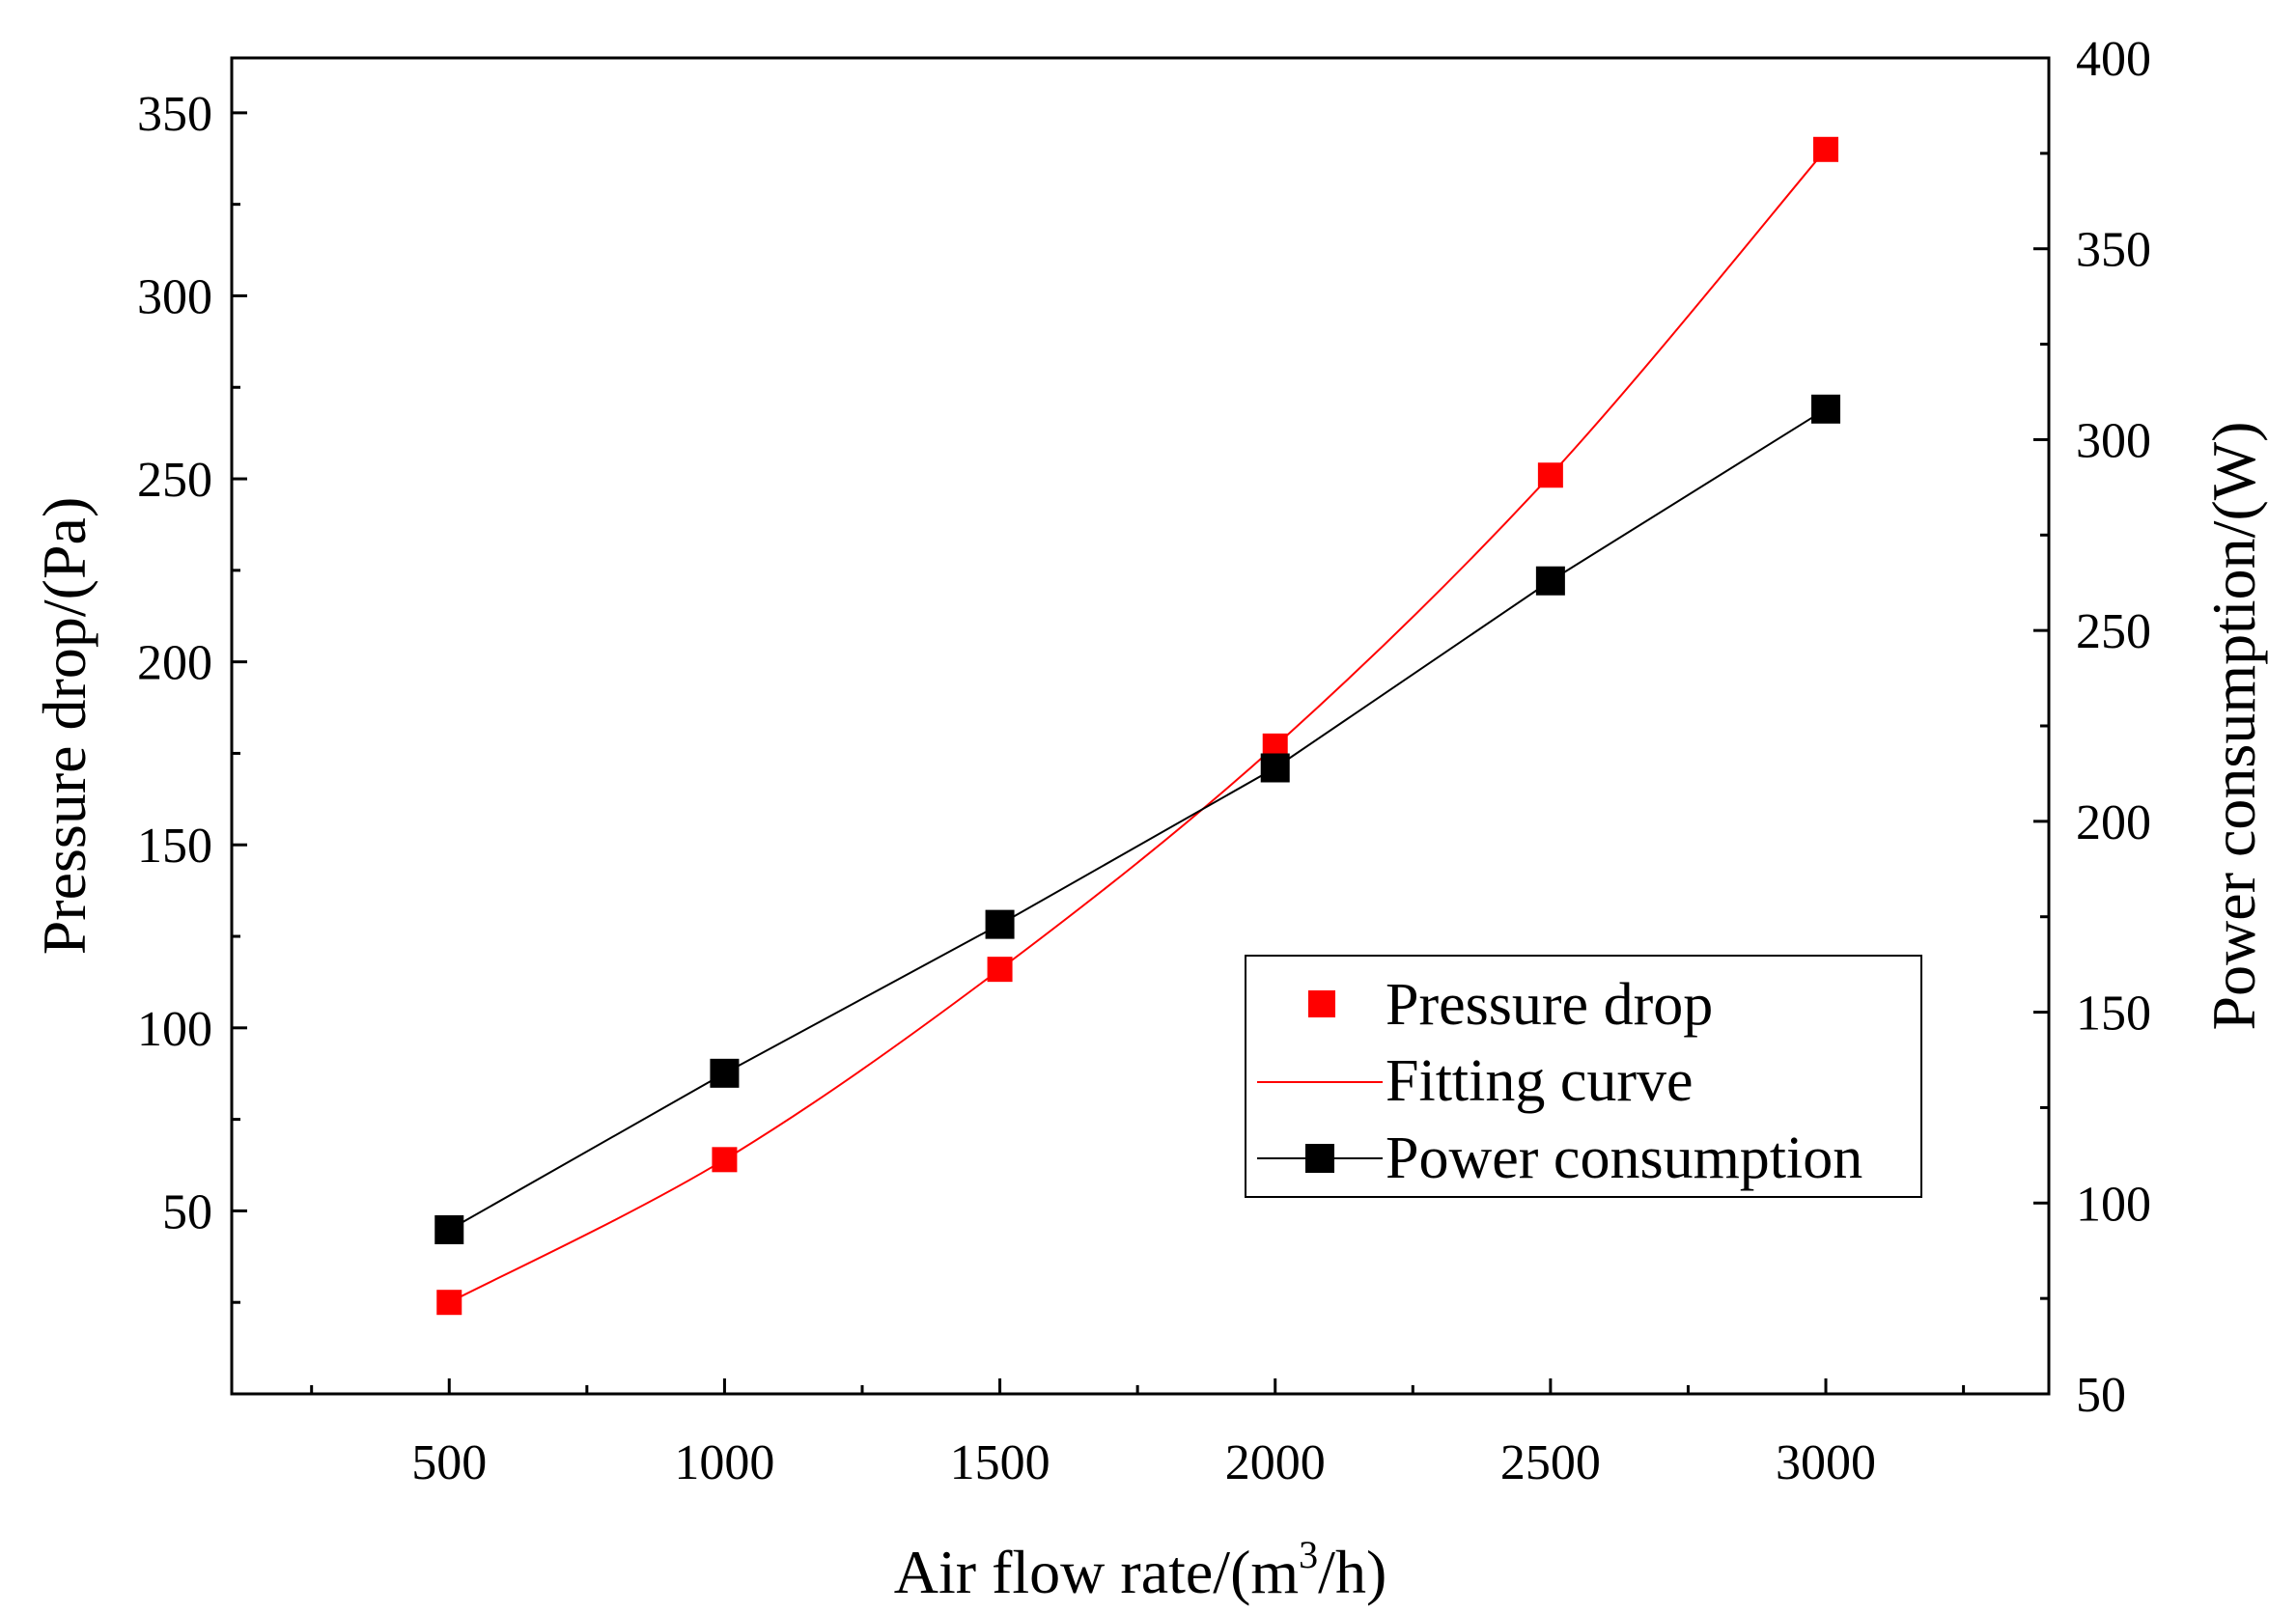 This screenshot has height=1613, width=2296. What do you see at coordinates (449, 1462) in the screenshot?
I see `x-tick-label: 500` at bounding box center [449, 1462].